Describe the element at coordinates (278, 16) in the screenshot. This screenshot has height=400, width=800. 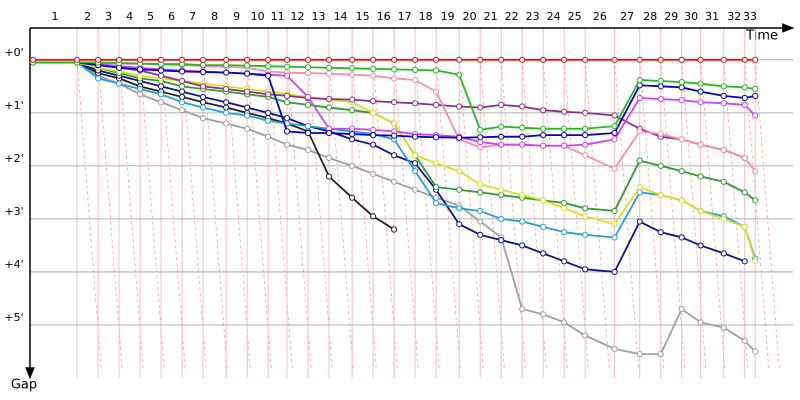
I see `x-tick-label: 11` at that location.